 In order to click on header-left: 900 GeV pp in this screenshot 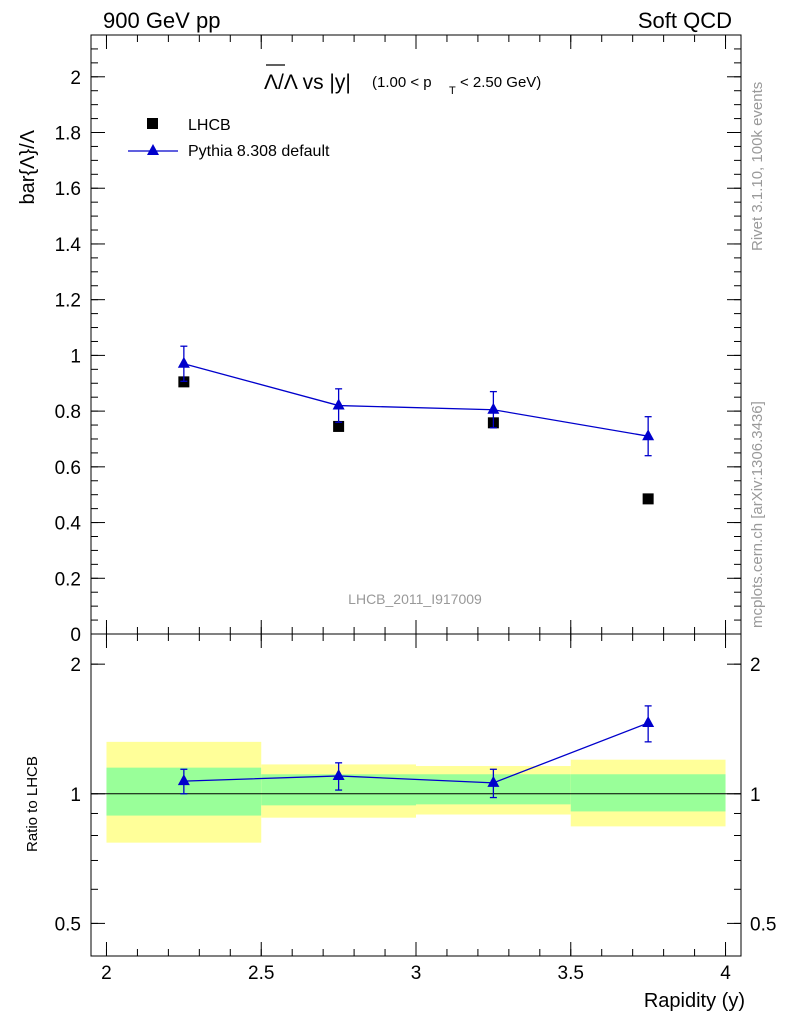, I will do `click(161, 20)`.